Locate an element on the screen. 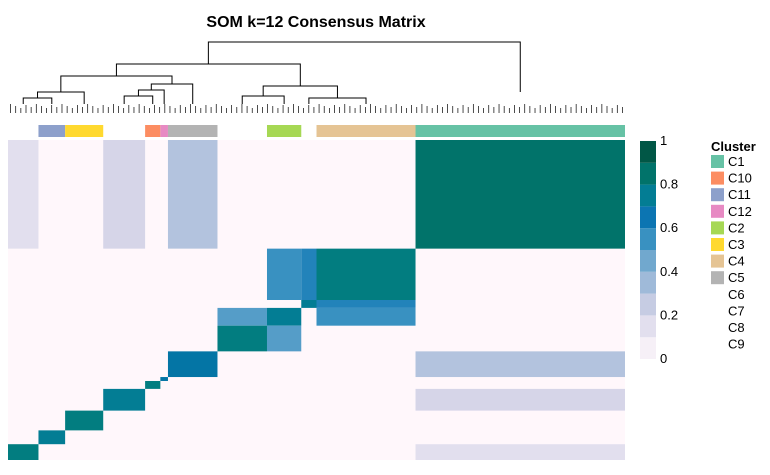 The height and width of the screenshot is (475, 770). heatmap-block-c4-c6 is located at coordinates (309, 274).